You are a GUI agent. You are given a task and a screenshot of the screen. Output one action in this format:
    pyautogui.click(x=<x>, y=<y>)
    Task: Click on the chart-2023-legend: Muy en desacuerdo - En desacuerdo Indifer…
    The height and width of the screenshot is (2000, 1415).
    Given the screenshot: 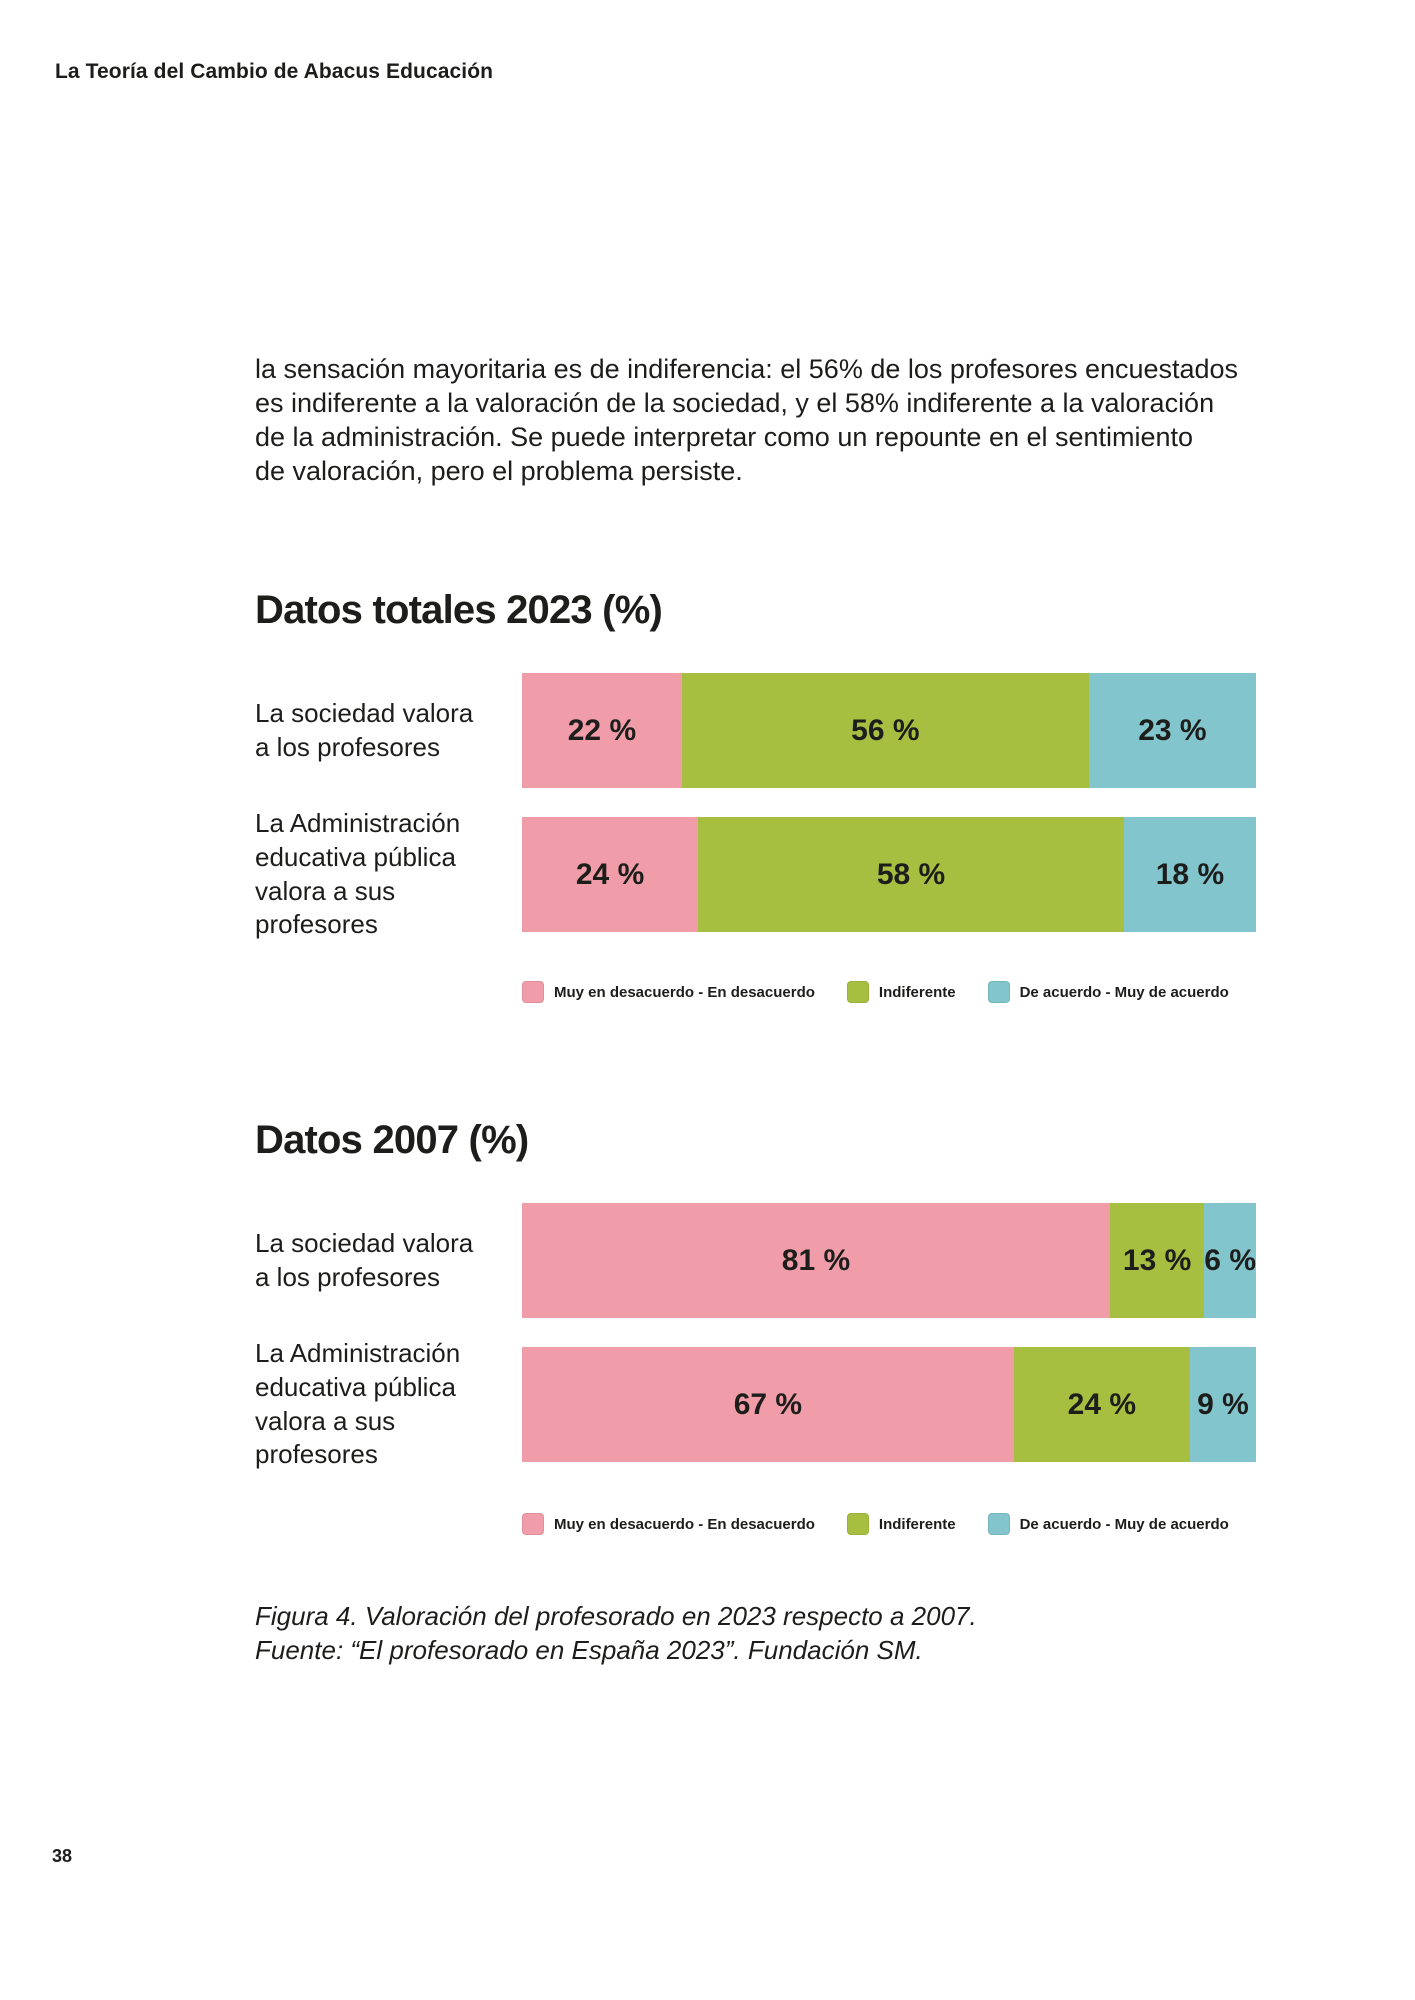 What is the action you would take?
    pyautogui.click(x=875, y=992)
    